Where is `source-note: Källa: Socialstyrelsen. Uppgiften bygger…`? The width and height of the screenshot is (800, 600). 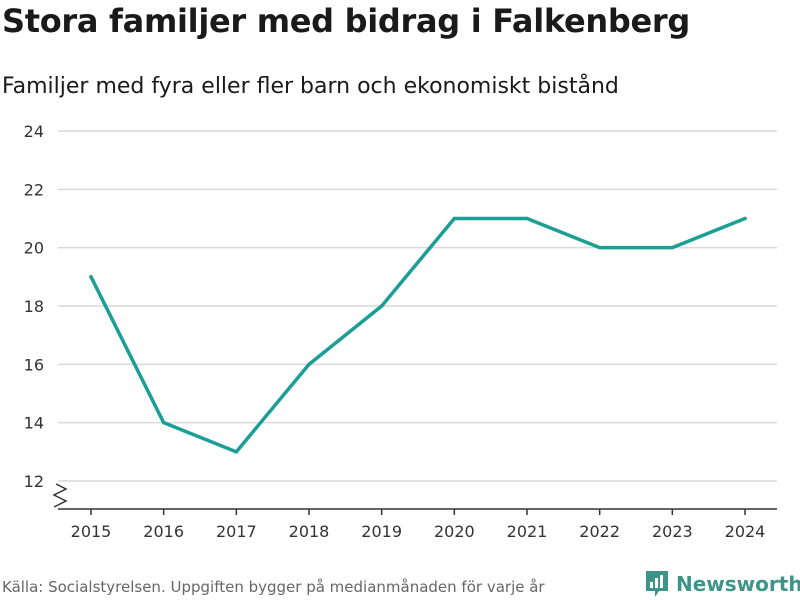
source-note: Källa: Socialstyrelsen. Uppgiften bygger… is located at coordinates (273, 587).